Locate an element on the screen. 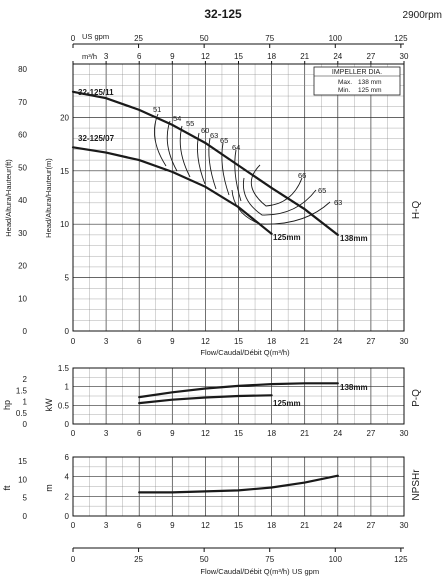  power-x-tick-label: 3 is located at coordinates (106, 433).